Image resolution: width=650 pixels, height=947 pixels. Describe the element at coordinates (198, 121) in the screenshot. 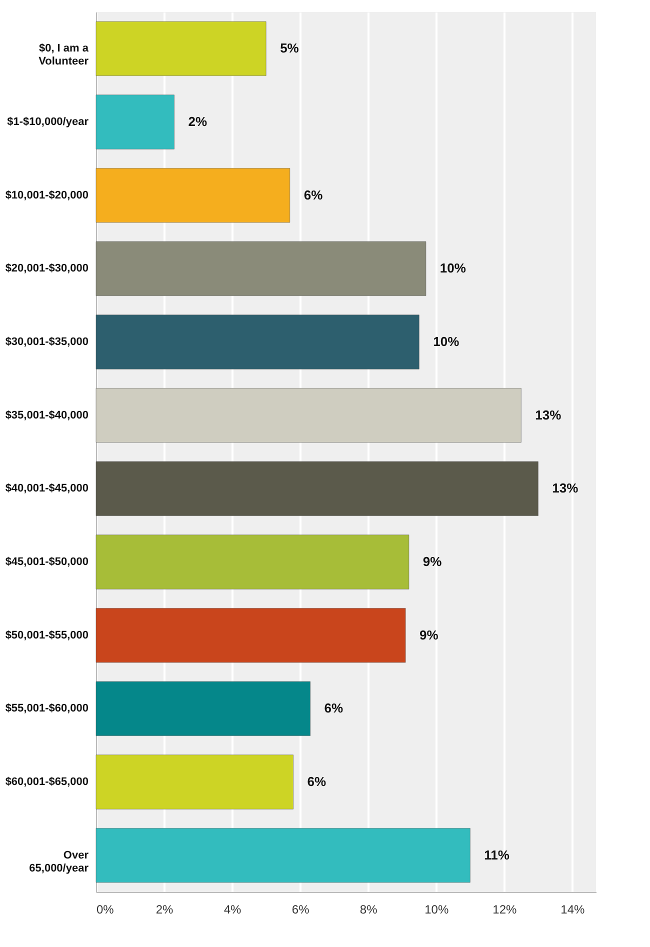

I see `data-label: 2%` at that location.